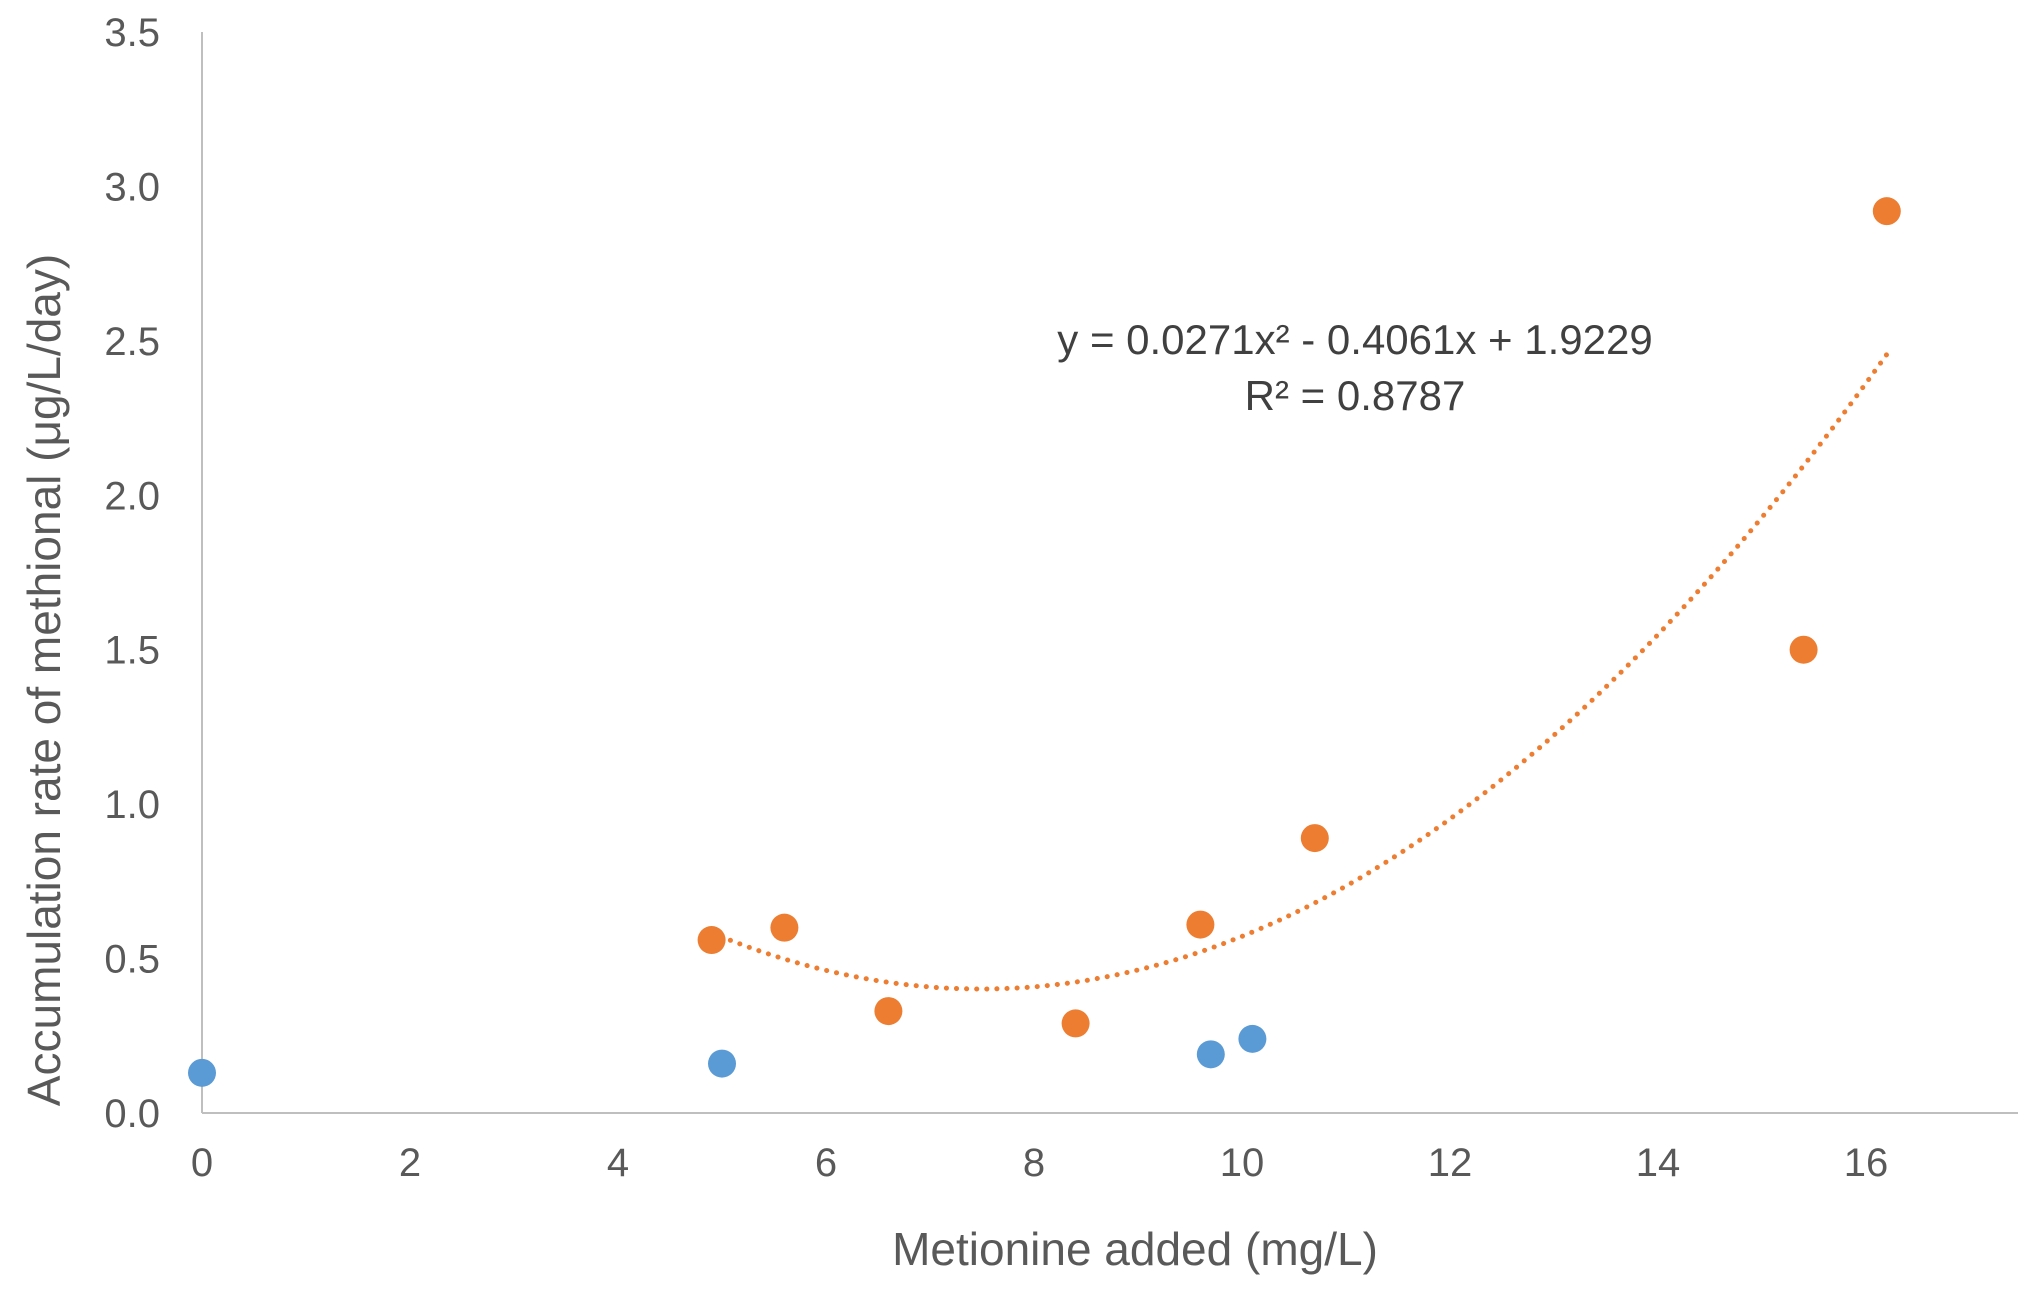  What do you see at coordinates (132, 496) in the screenshot?
I see `y-tick-label: 2.0` at bounding box center [132, 496].